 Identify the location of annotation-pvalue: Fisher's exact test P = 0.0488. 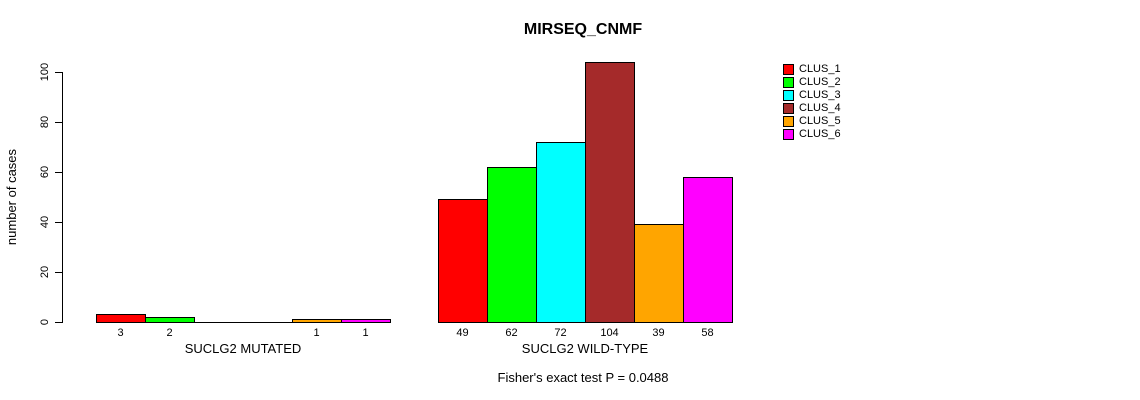
(583, 377).